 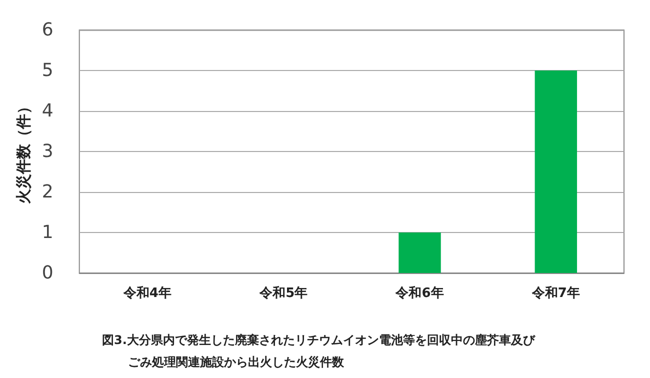 What do you see at coordinates (419, 293) in the screenshot?
I see `x-tick-label: 令和6年` at bounding box center [419, 293].